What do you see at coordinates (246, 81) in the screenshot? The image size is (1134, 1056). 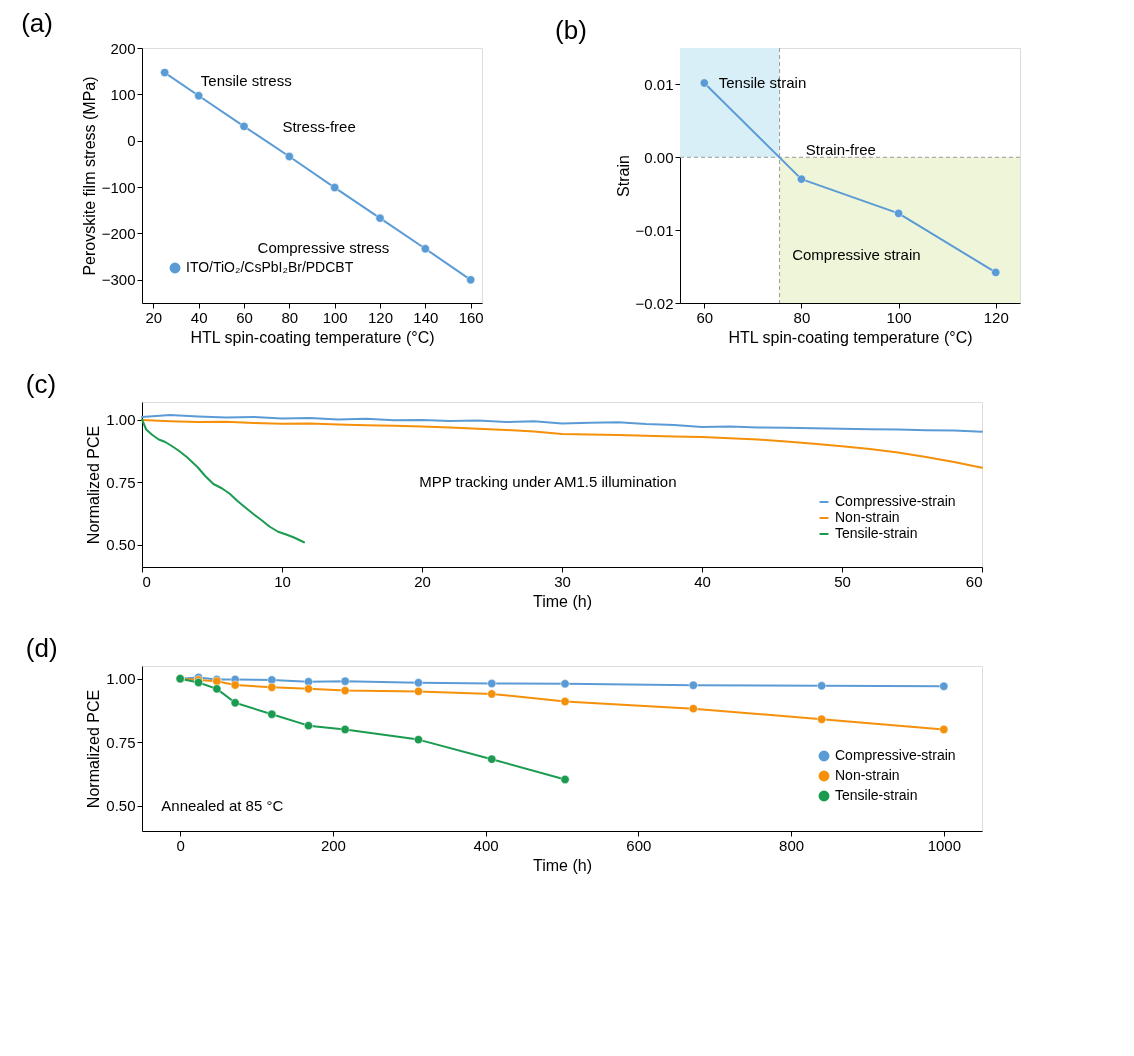 I see `annotation: Tensile stress` at bounding box center [246, 81].